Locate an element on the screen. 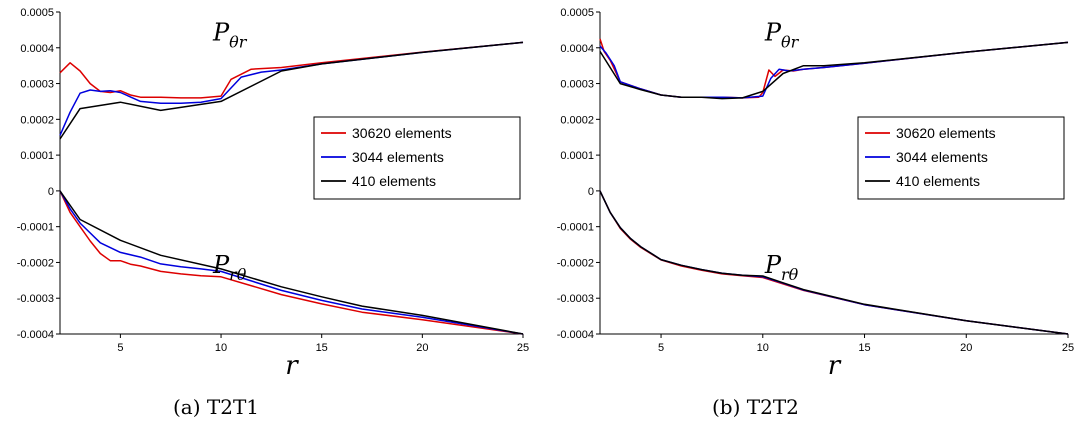  caption: (a) T2T1 is located at coordinates (216, 407).